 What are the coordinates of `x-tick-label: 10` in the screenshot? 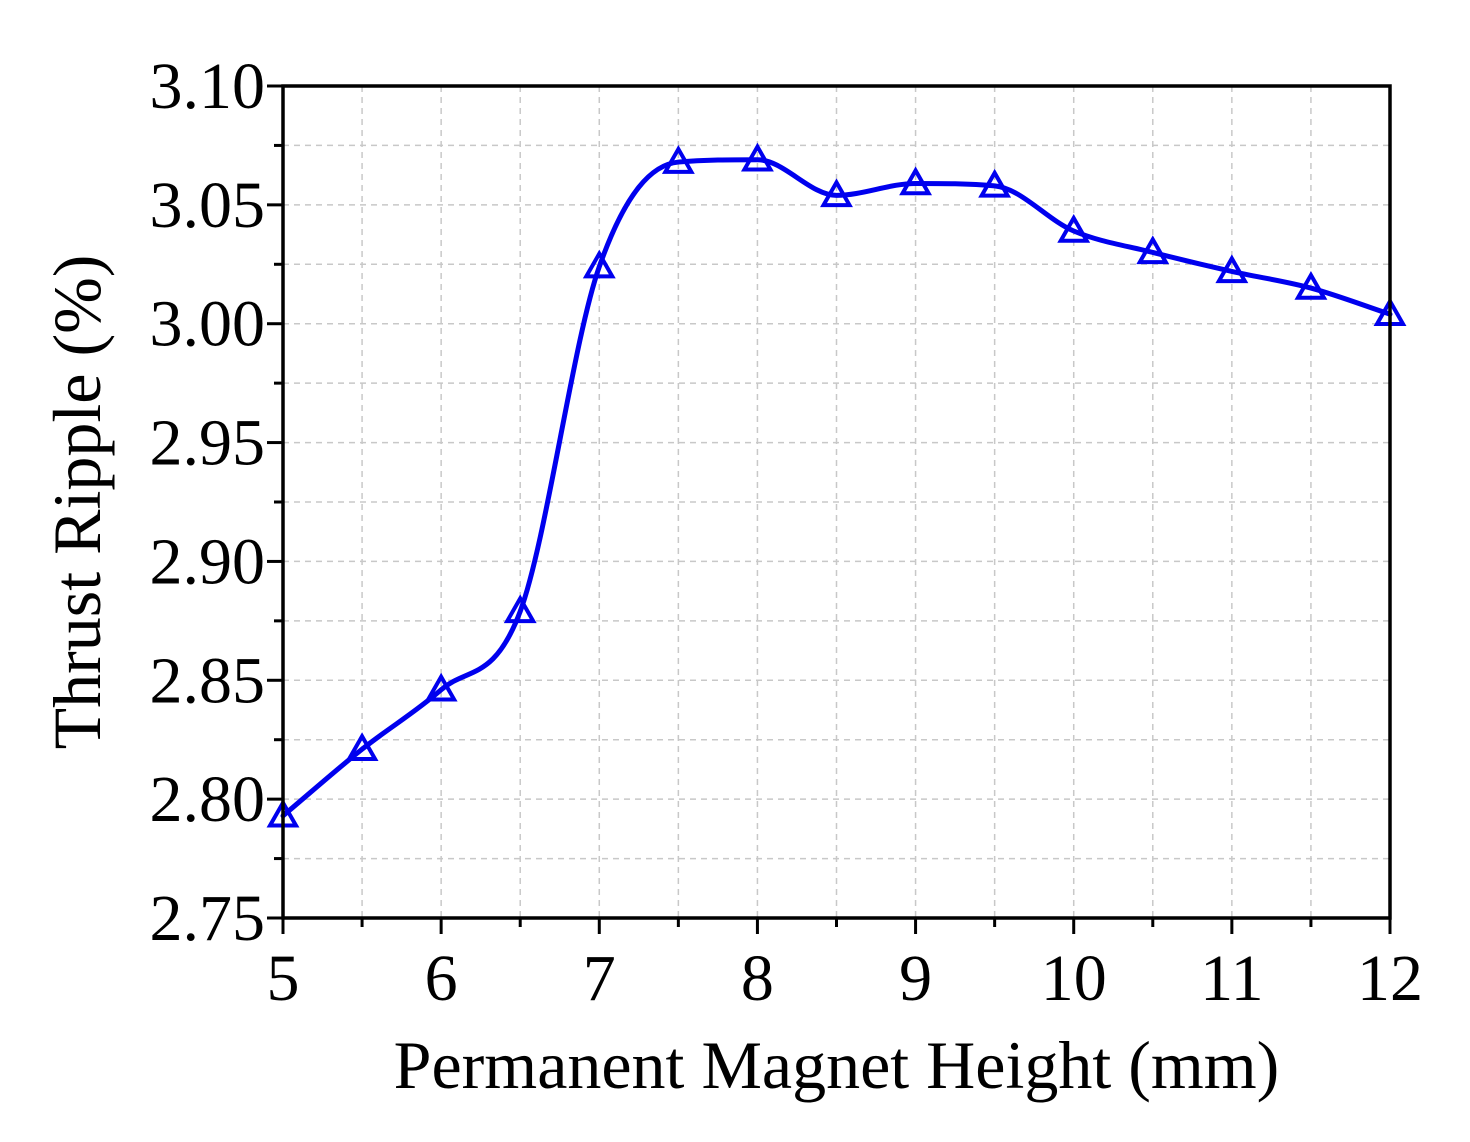 It's located at (1074, 978).